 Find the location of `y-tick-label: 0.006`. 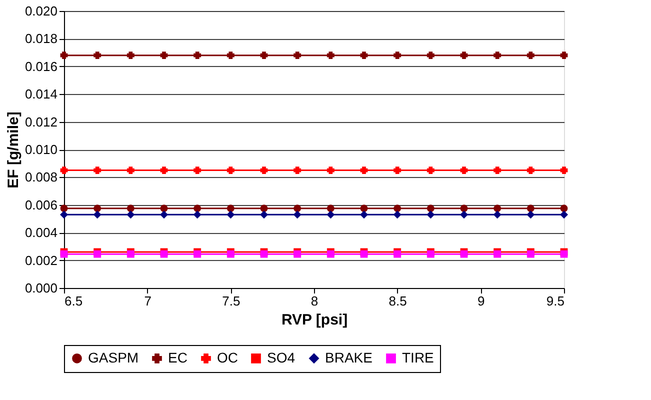

y-tick-label: 0.006 is located at coordinates (41, 204).